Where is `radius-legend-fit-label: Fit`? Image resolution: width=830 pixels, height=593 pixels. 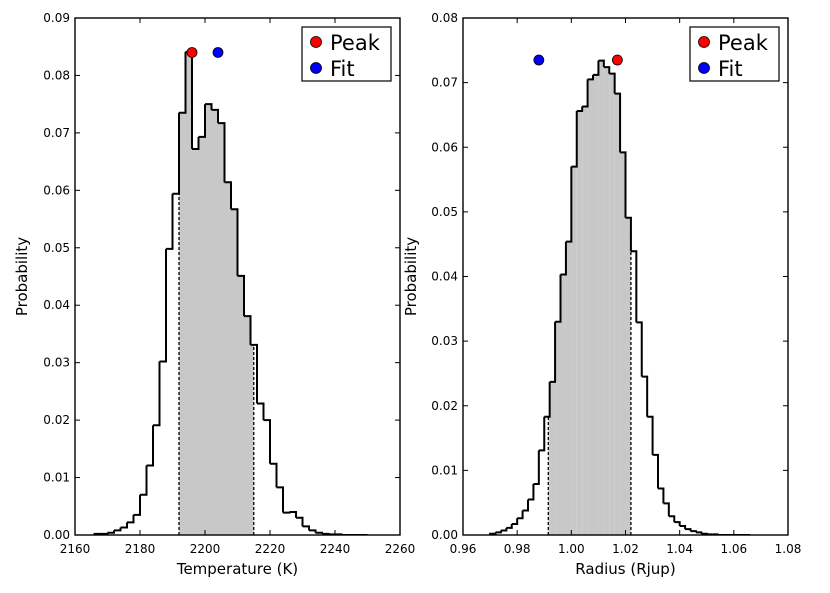 radius-legend-fit-label: Fit is located at coordinates (730, 69).